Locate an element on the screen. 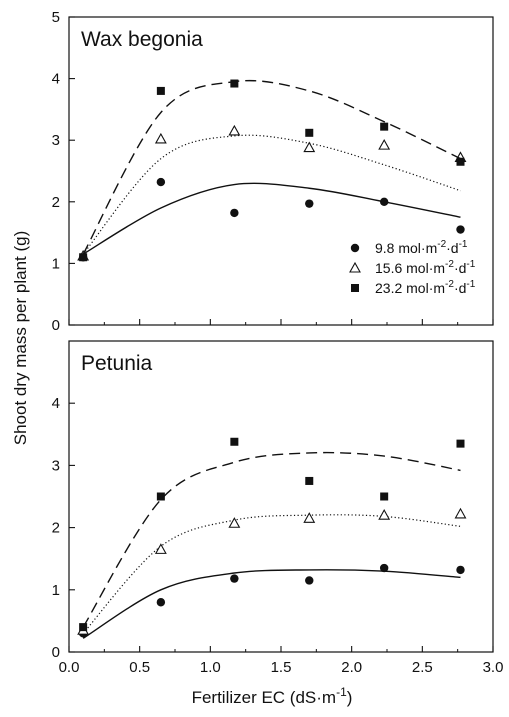 The image size is (509, 717). x-tick-label: 2.0 is located at coordinates (351, 667).